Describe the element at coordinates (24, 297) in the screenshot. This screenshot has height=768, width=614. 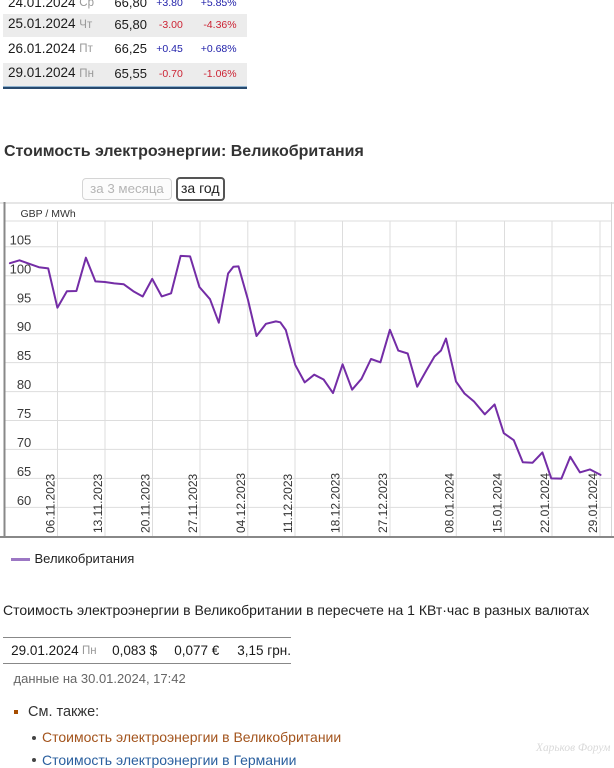
I see `svg-text: 95` at that location.